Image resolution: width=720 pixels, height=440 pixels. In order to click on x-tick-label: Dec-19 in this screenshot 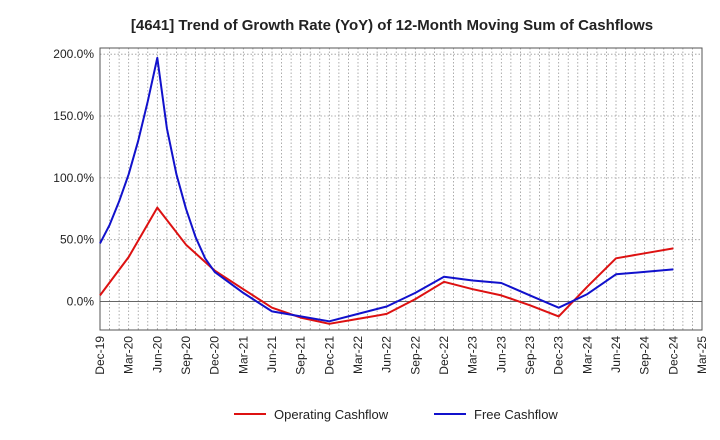, I will do `click(100, 355)`.